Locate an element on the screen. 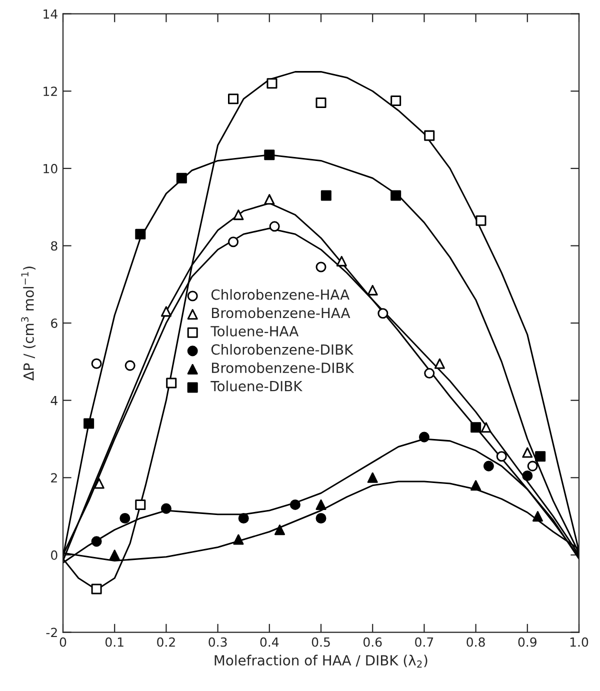 The image size is (600, 691). x-tick-label: 0.6 is located at coordinates (372, 642).